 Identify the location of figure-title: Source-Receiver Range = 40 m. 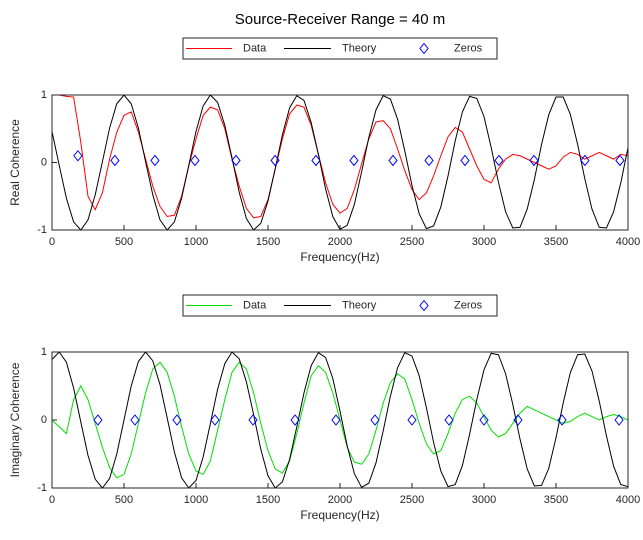
(340, 19).